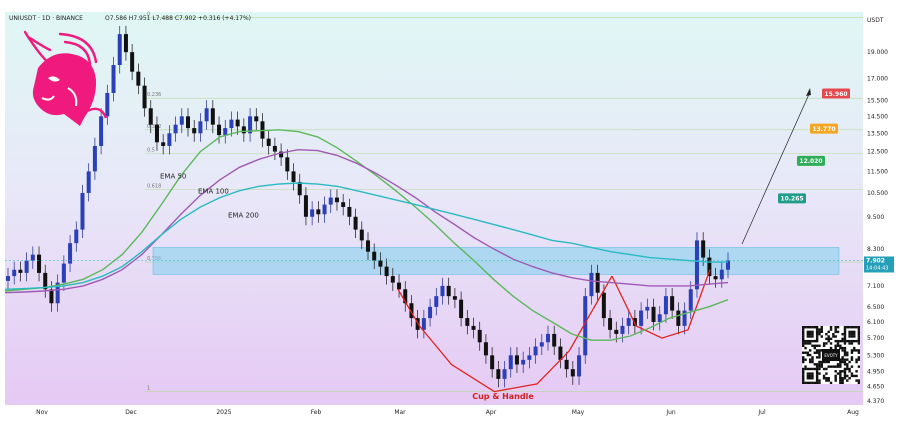  What do you see at coordinates (496, 261) in the screenshot?
I see `resistance-zone` at bounding box center [496, 261].